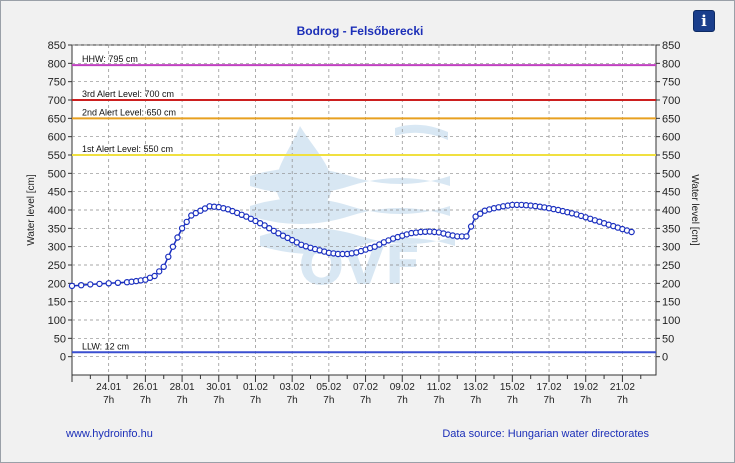 The height and width of the screenshot is (463, 735). I want to click on y-tick-label-left: 250, so click(57, 266).